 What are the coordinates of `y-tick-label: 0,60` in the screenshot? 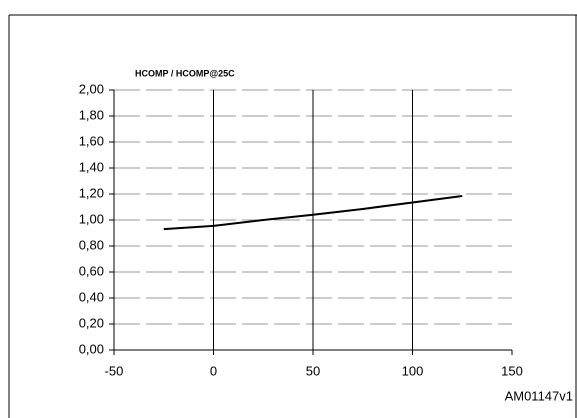 It's located at (91, 270).